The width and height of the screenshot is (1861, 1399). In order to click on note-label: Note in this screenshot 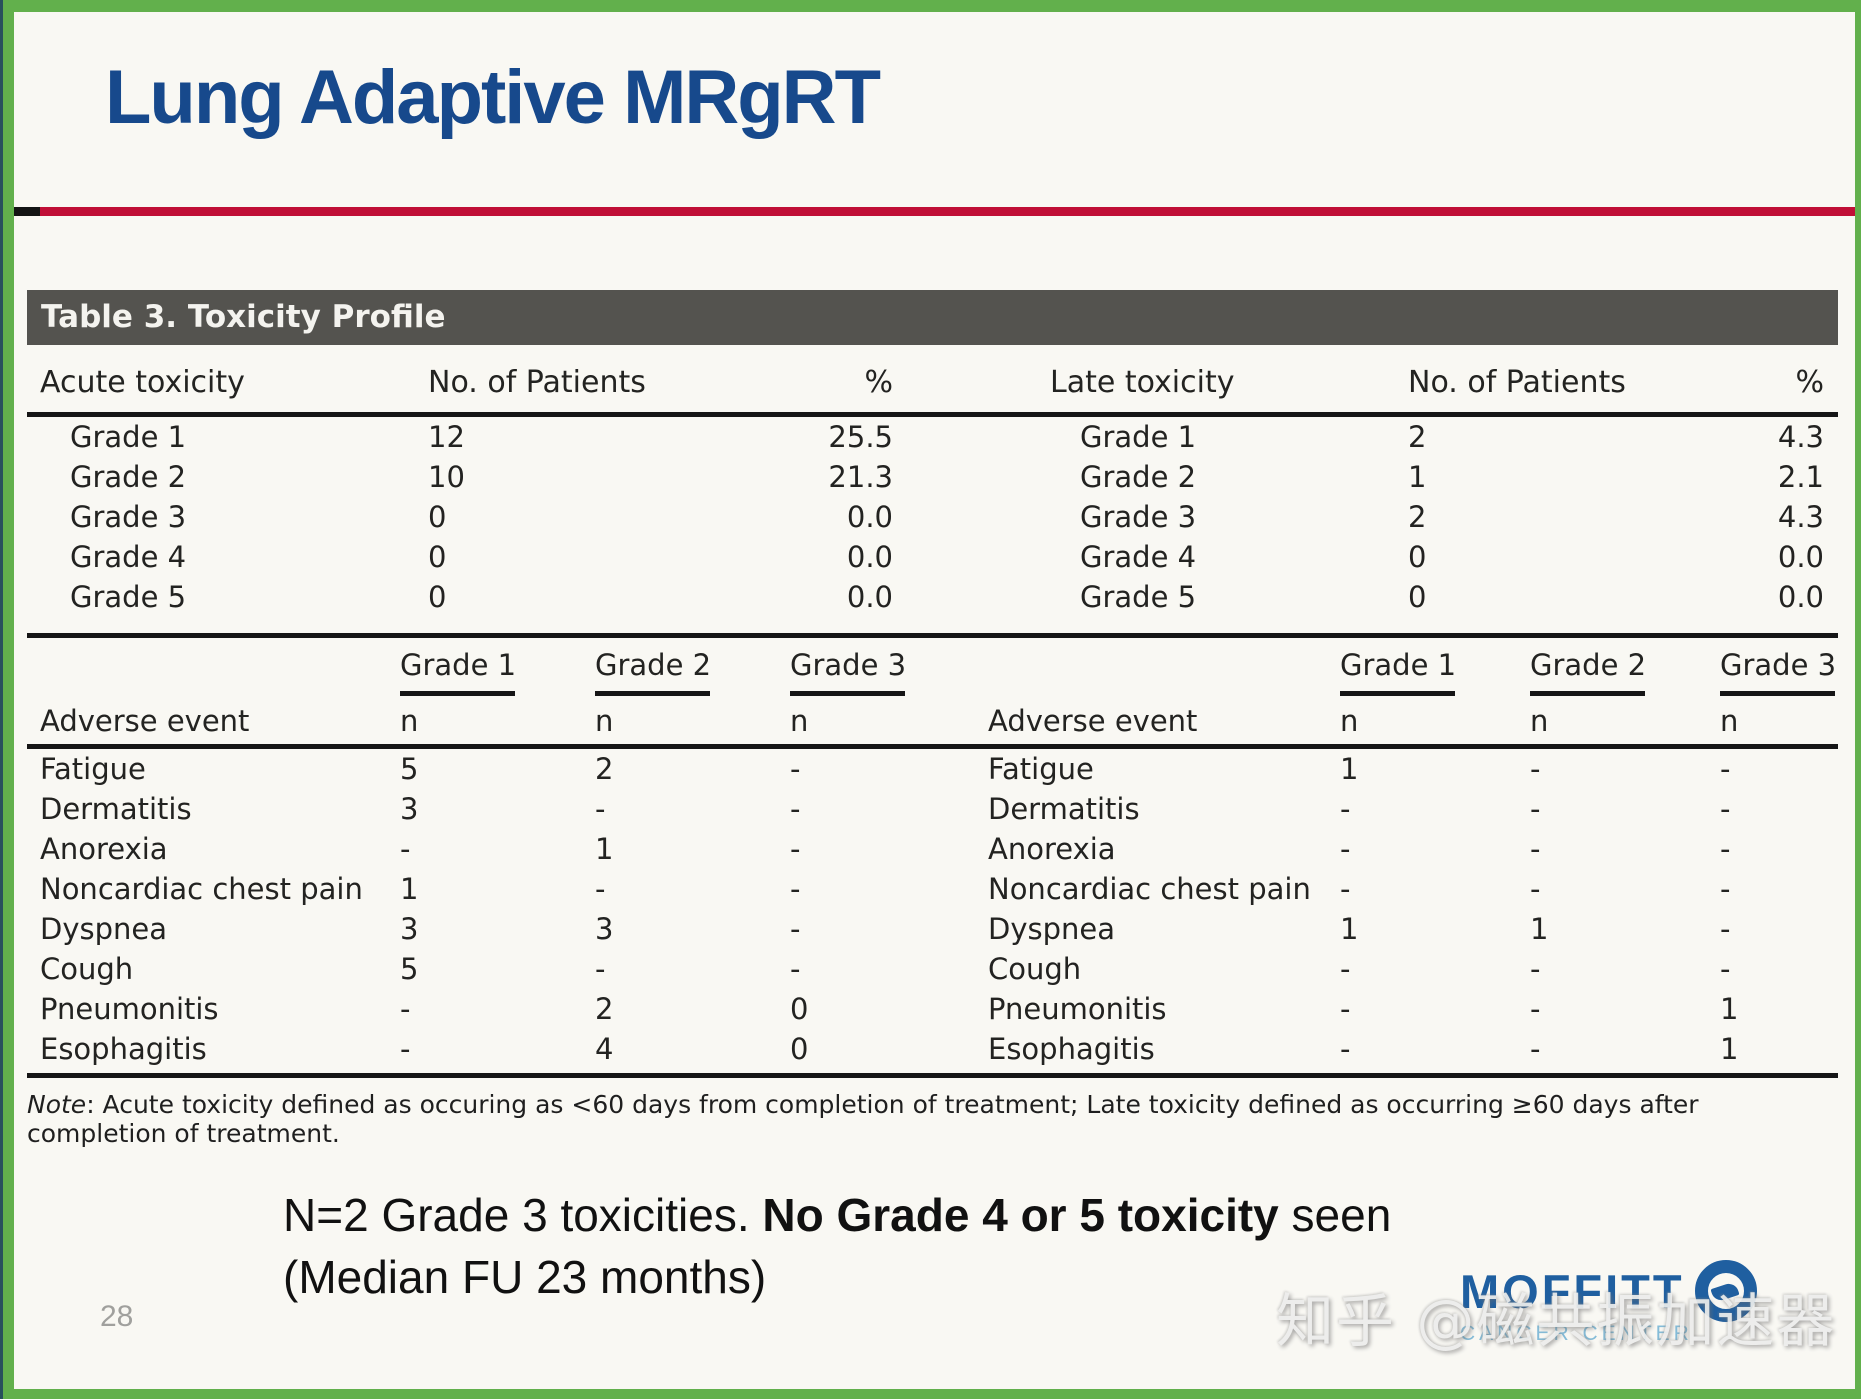, I will do `click(57, 1104)`.